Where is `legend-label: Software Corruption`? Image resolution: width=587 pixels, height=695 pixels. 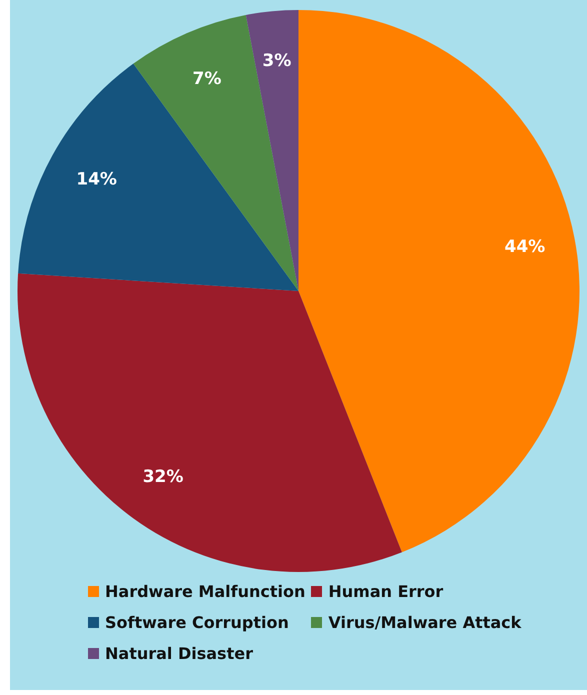 legend-label: Software Corruption is located at coordinates (197, 622).